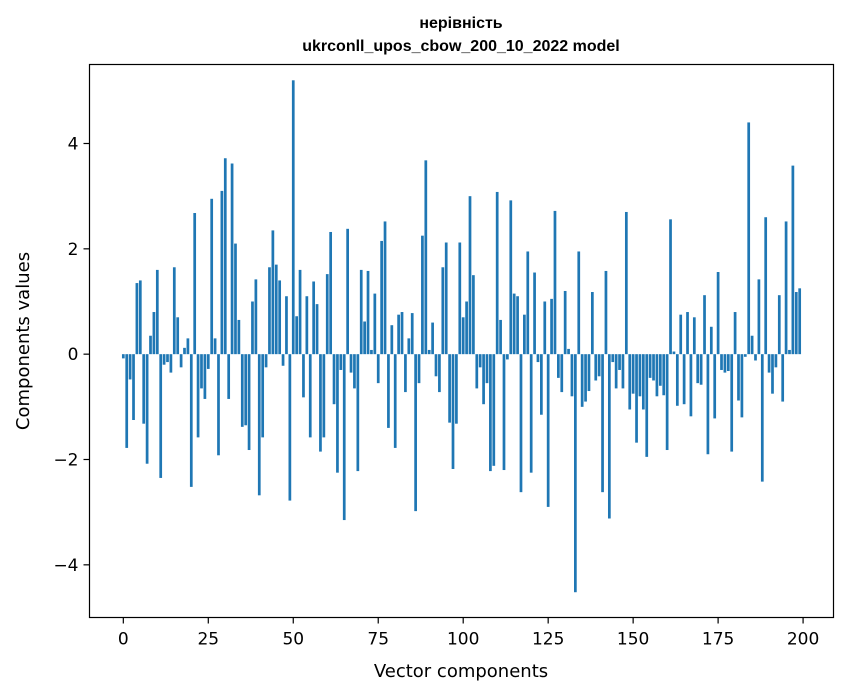  Describe the element at coordinates (378, 640) in the screenshot. I see `x-tick-label: 75` at that location.